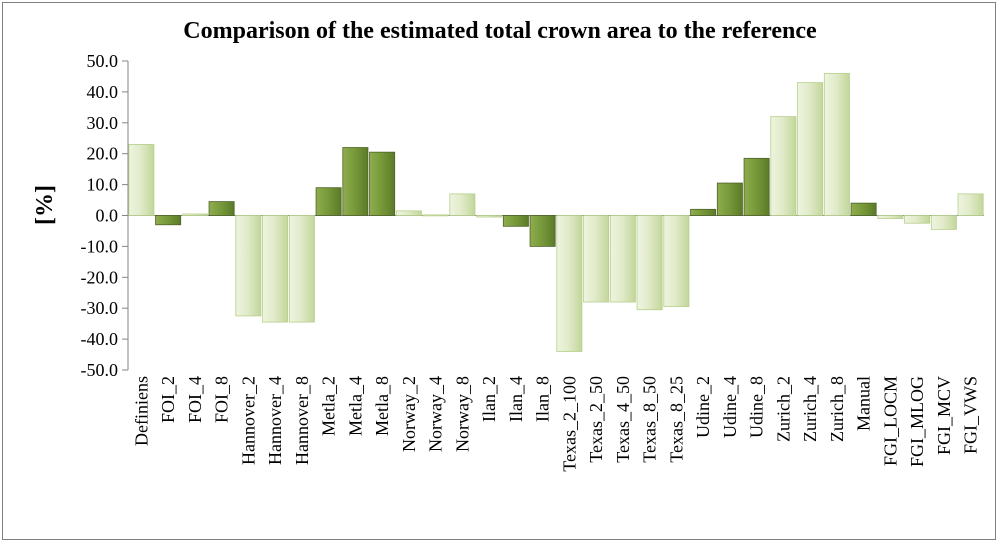  I want to click on x-tick-label: FGI_MCV, so click(944, 415).